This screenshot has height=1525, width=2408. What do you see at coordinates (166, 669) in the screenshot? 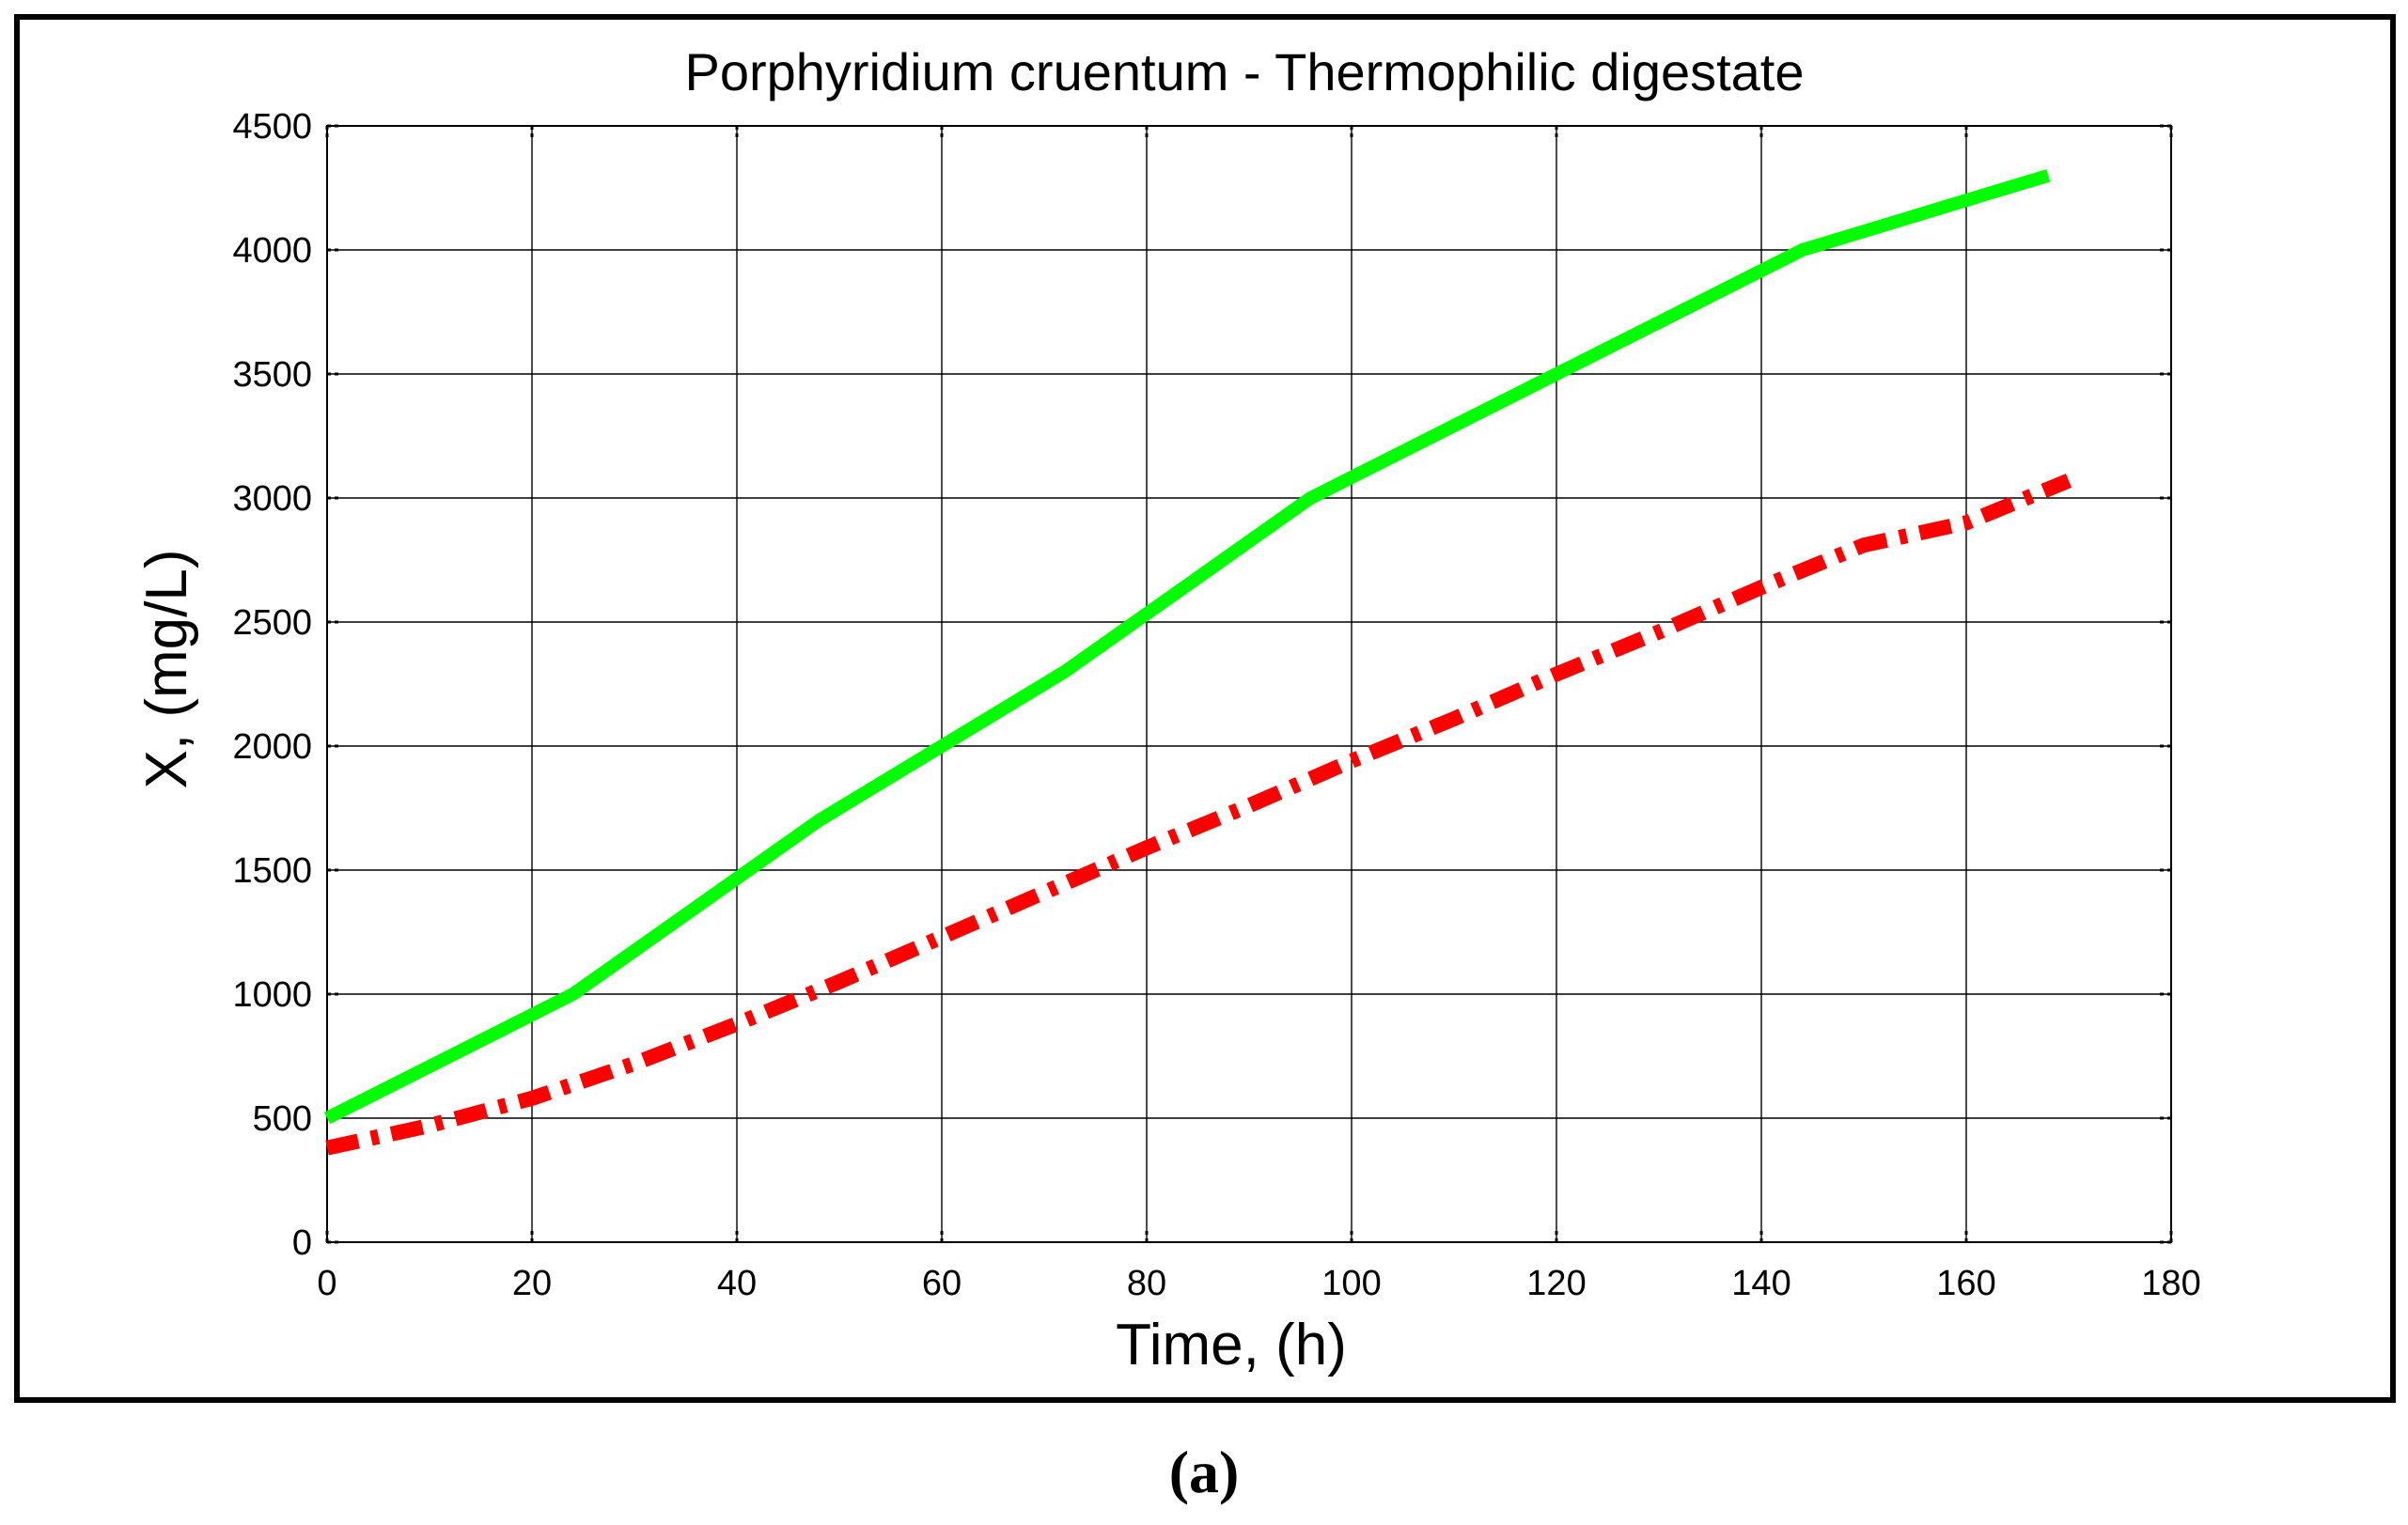
I see `y-axis-label: X, (mg/L)` at bounding box center [166, 669].